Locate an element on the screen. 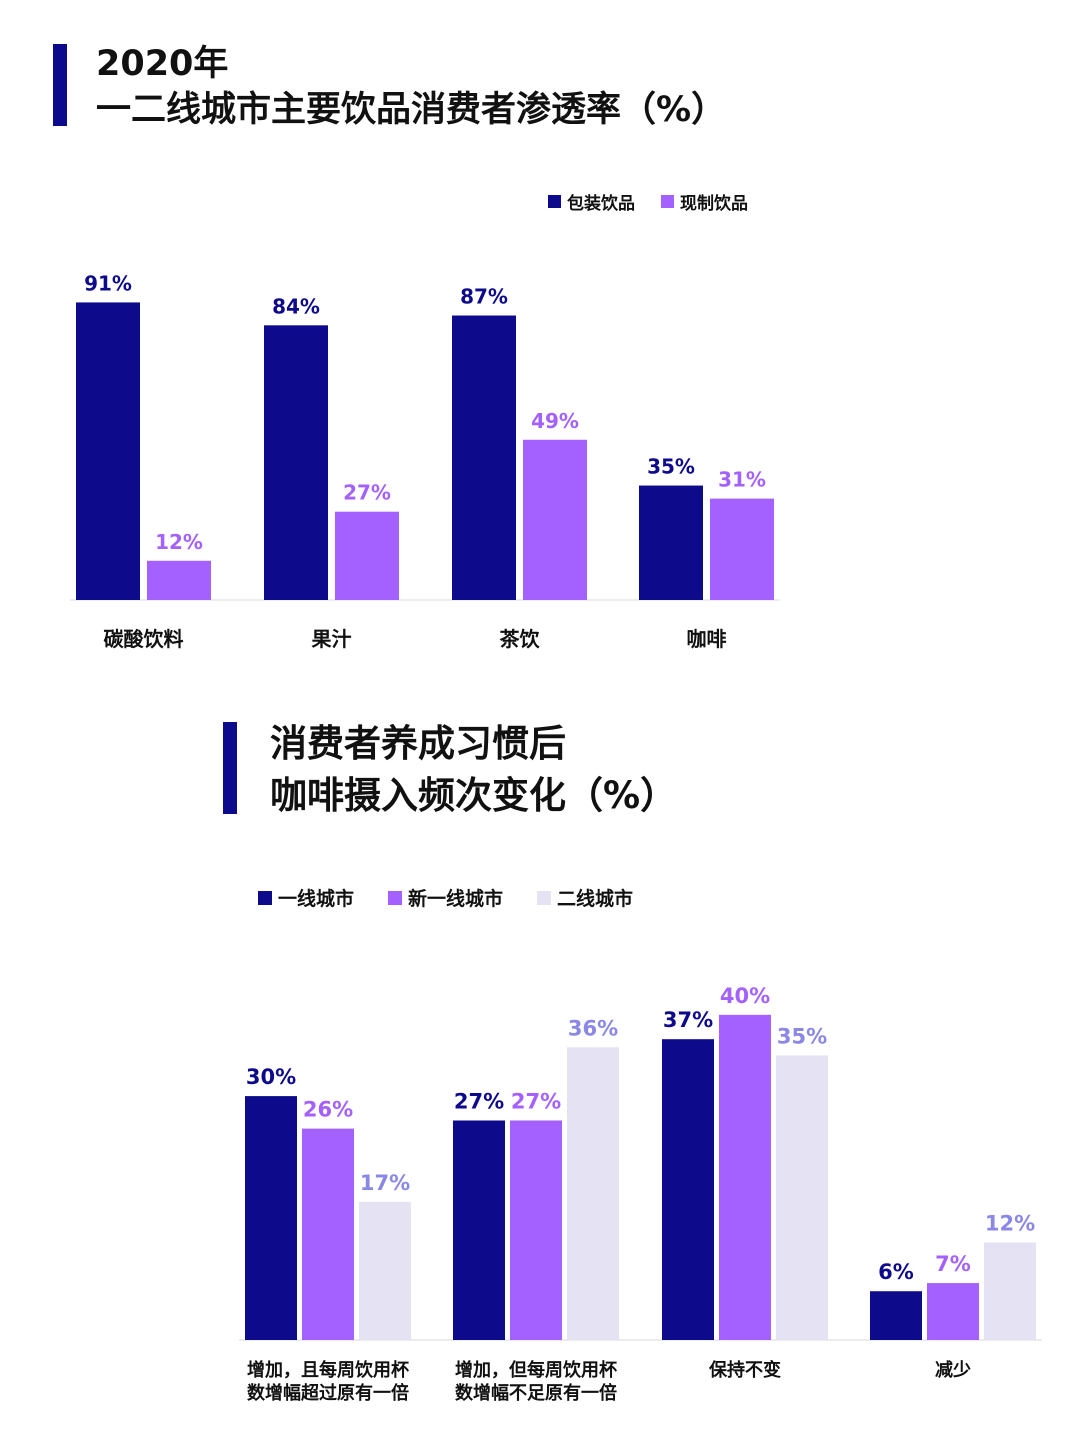  legend-label-packaged: 包装饮品 is located at coordinates (601, 204).